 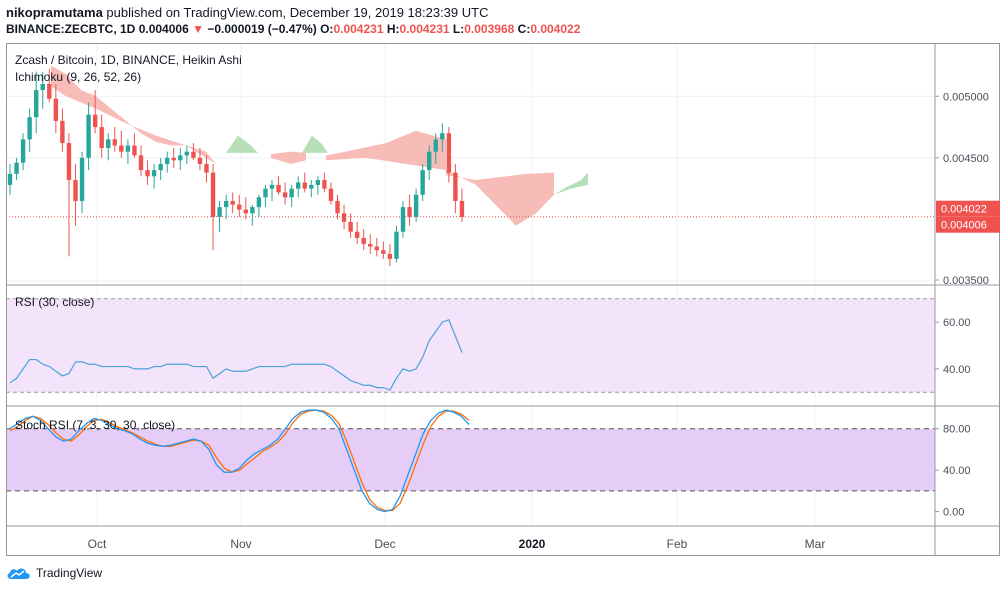 I want to click on last-price: 0.004006, so click(x=163, y=29).